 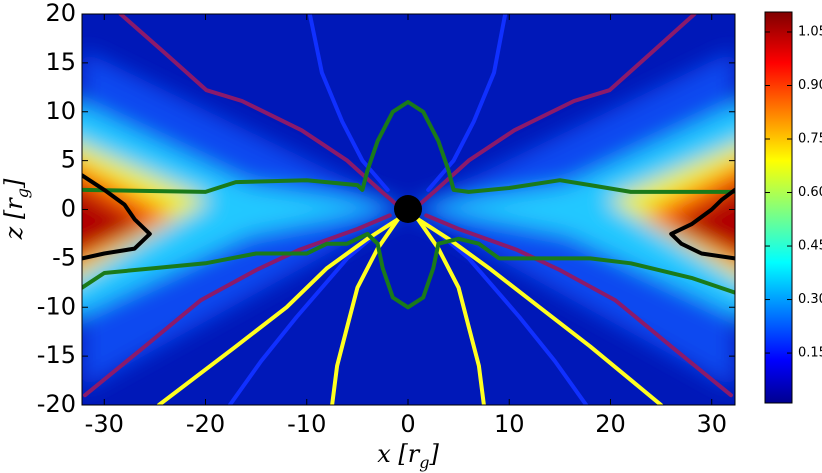 What do you see at coordinates (407, 424) in the screenshot?
I see `x-tick-label: 0` at bounding box center [407, 424].